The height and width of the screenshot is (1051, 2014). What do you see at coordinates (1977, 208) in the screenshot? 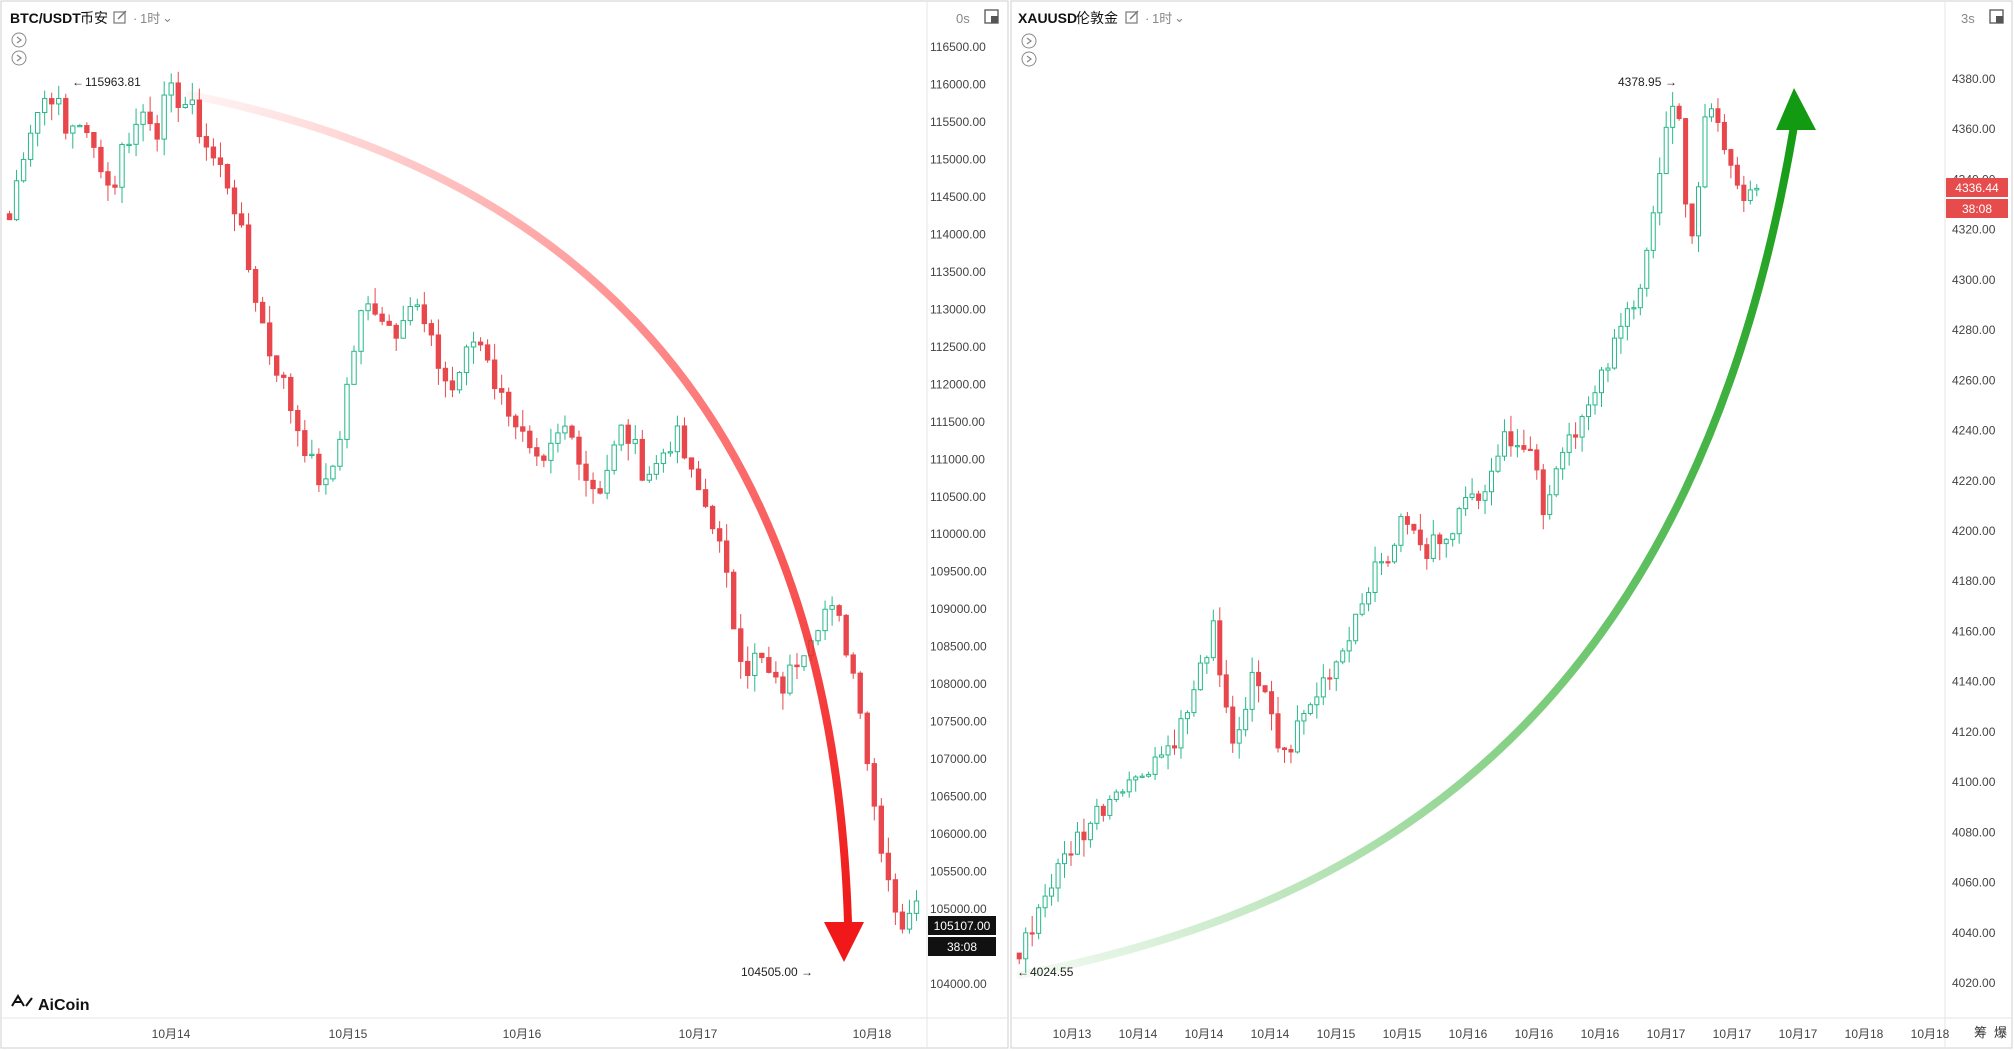
I see `xau-timer-tag-bg` at bounding box center [1977, 208].